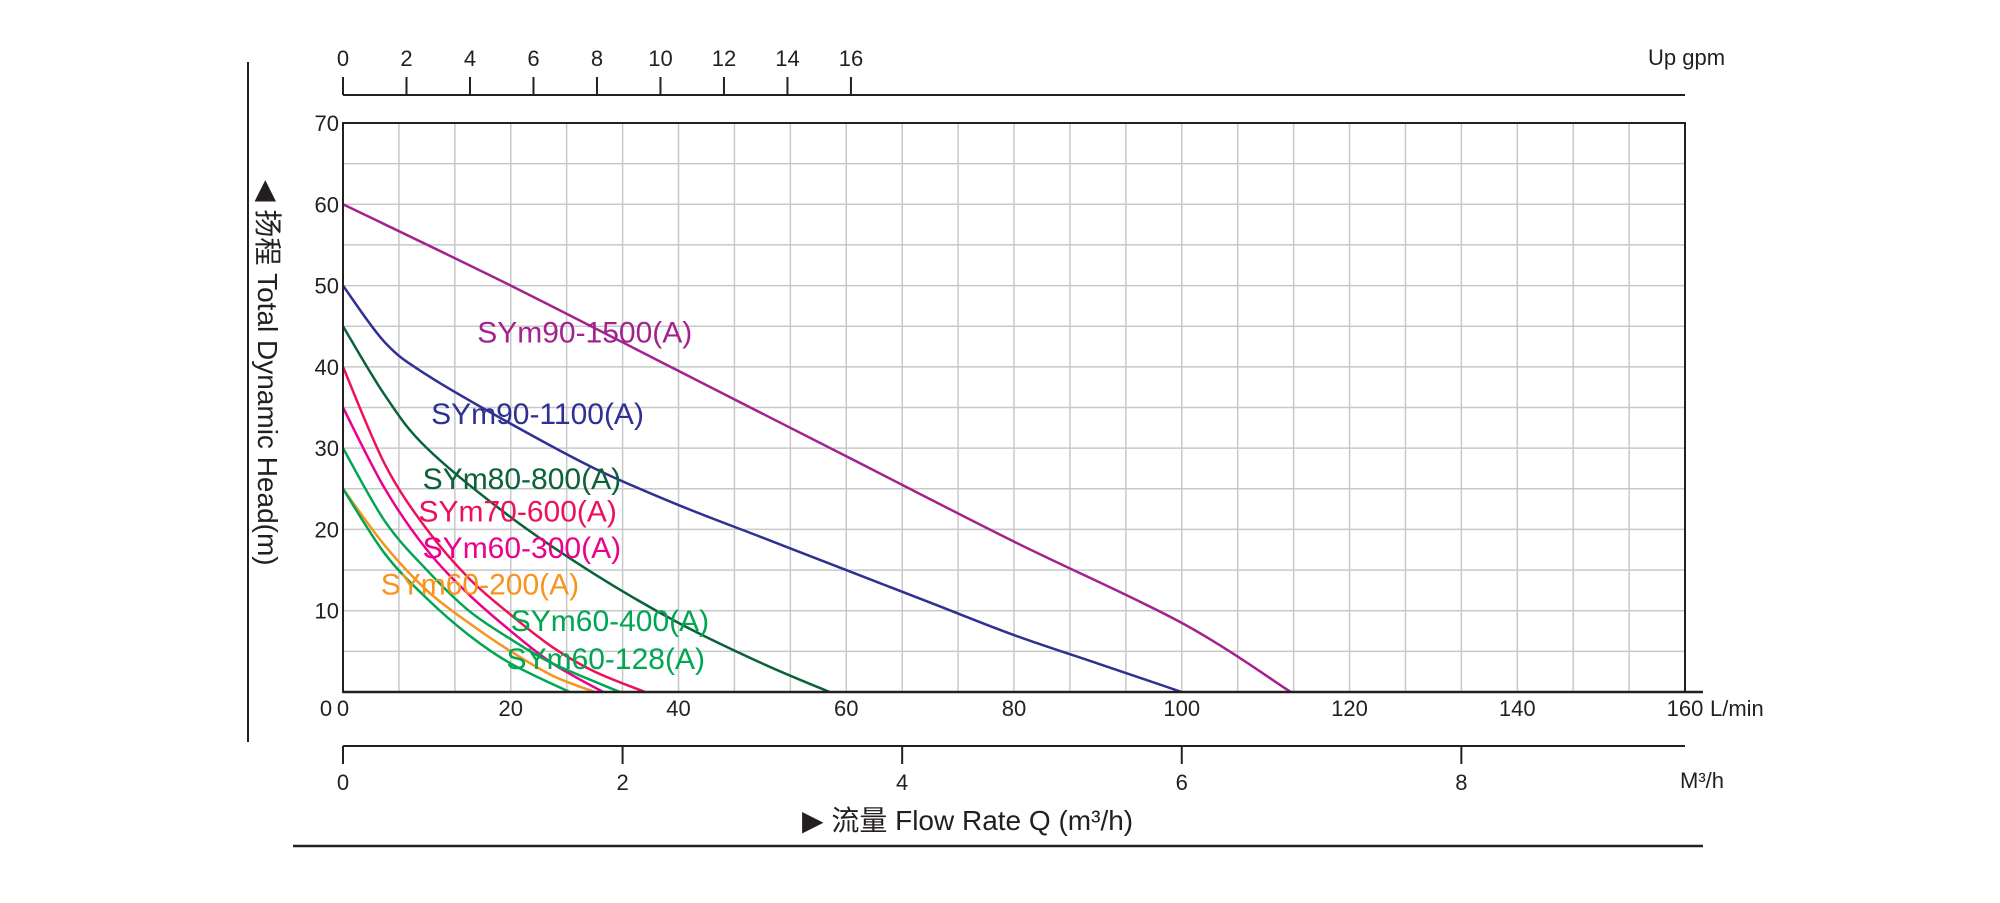 Image resolution: width=2000 pixels, height=903 pixels. Describe the element at coordinates (326, 708) in the screenshot. I see `y-tick-label-zero: 0` at that location.